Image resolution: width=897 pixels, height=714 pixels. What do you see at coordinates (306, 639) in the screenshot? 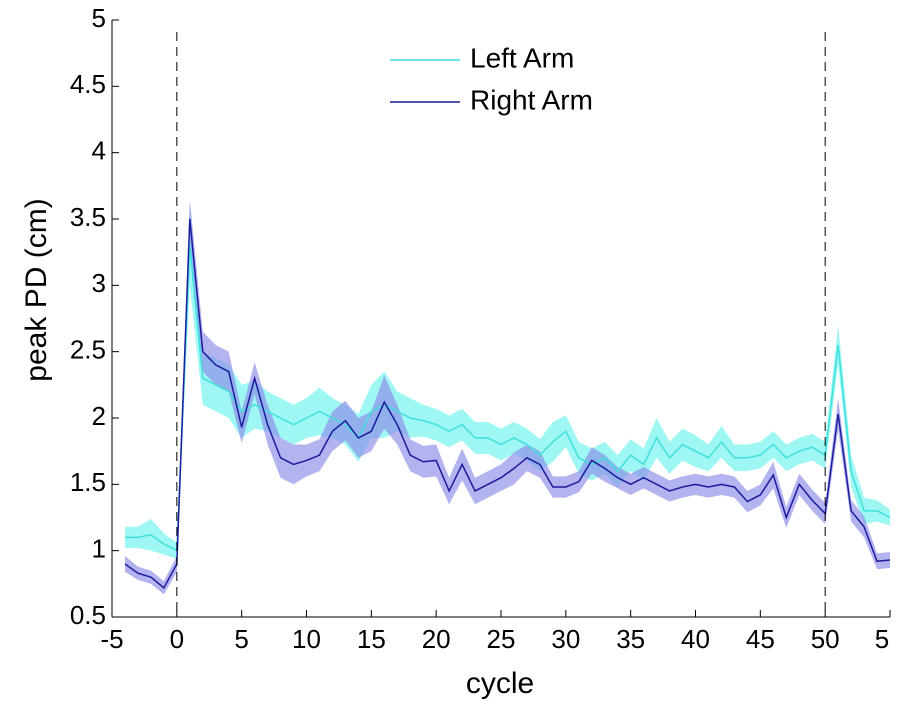
I see `x-tick-label: 10` at bounding box center [306, 639].